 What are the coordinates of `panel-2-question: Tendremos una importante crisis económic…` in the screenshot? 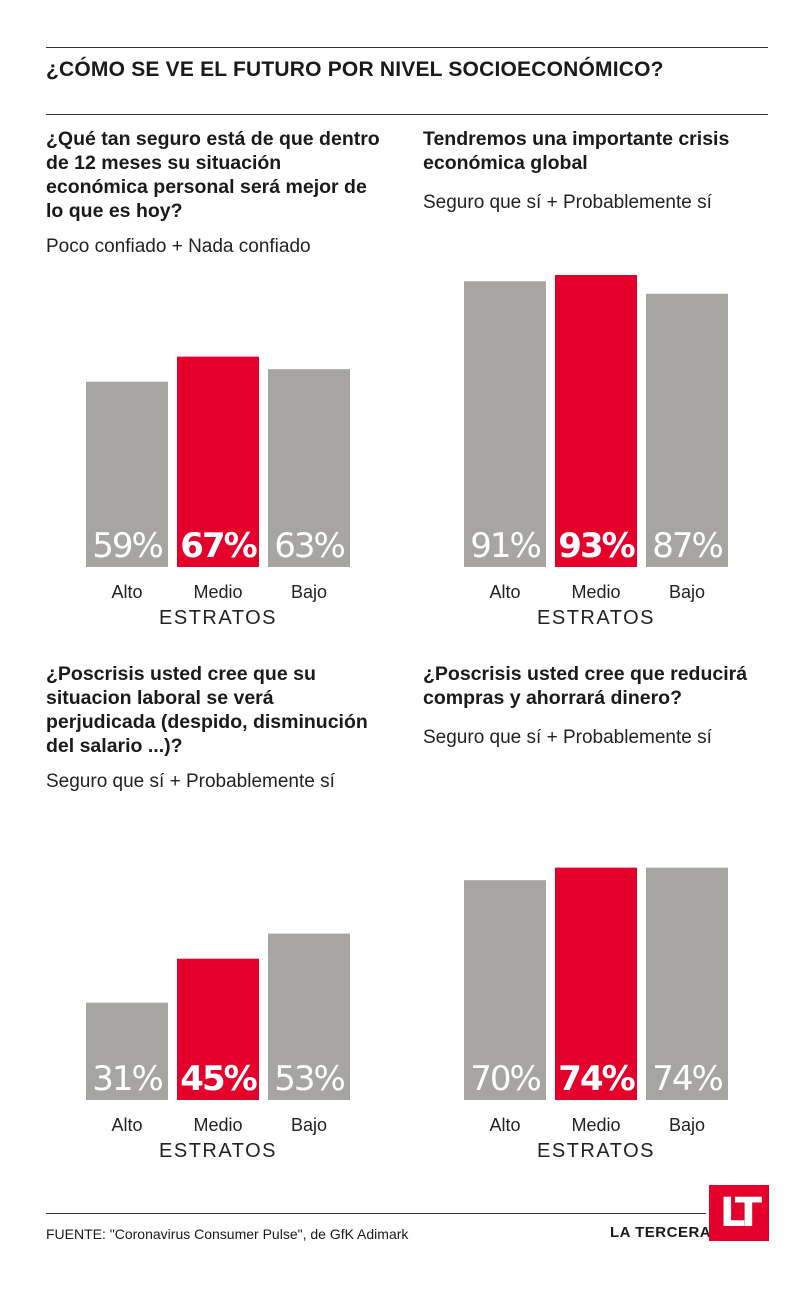 It's located at (576, 151).